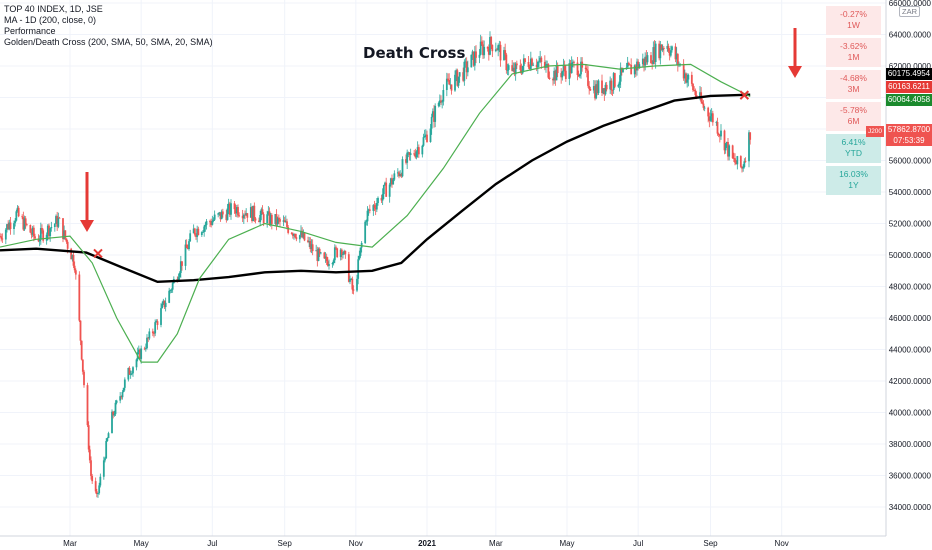  What do you see at coordinates (909, 11) in the screenshot?
I see `currency-badge: ZAR` at bounding box center [909, 11].